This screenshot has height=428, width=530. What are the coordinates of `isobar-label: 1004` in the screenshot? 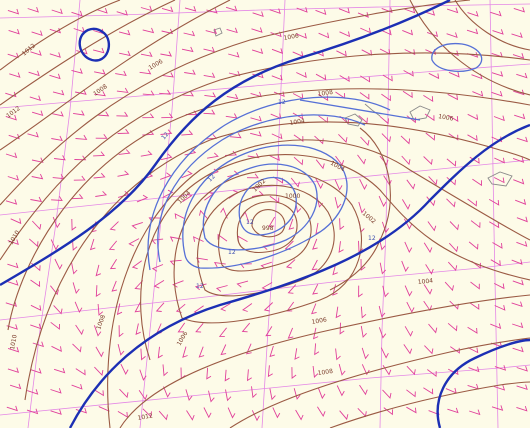 It's located at (297, 122).